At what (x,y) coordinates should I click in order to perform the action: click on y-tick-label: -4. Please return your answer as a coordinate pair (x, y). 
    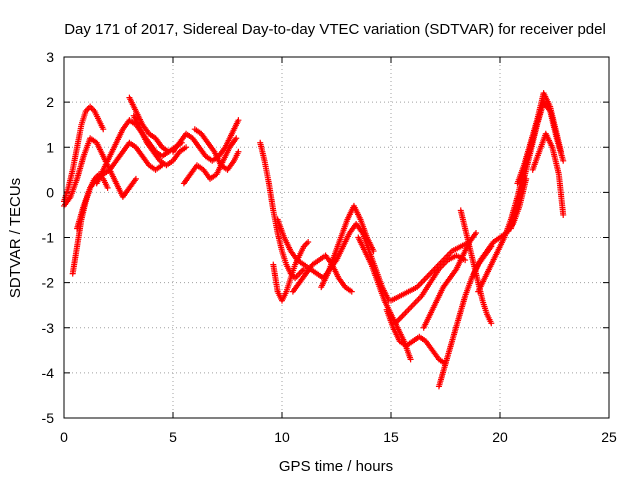
    Looking at the image, I should click on (48, 373).